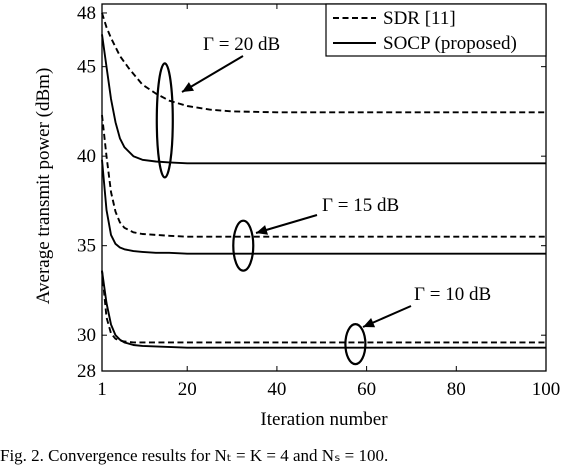 This screenshot has width=564, height=466. Describe the element at coordinates (86, 371) in the screenshot. I see `y-tick-label-28: 28` at that location.